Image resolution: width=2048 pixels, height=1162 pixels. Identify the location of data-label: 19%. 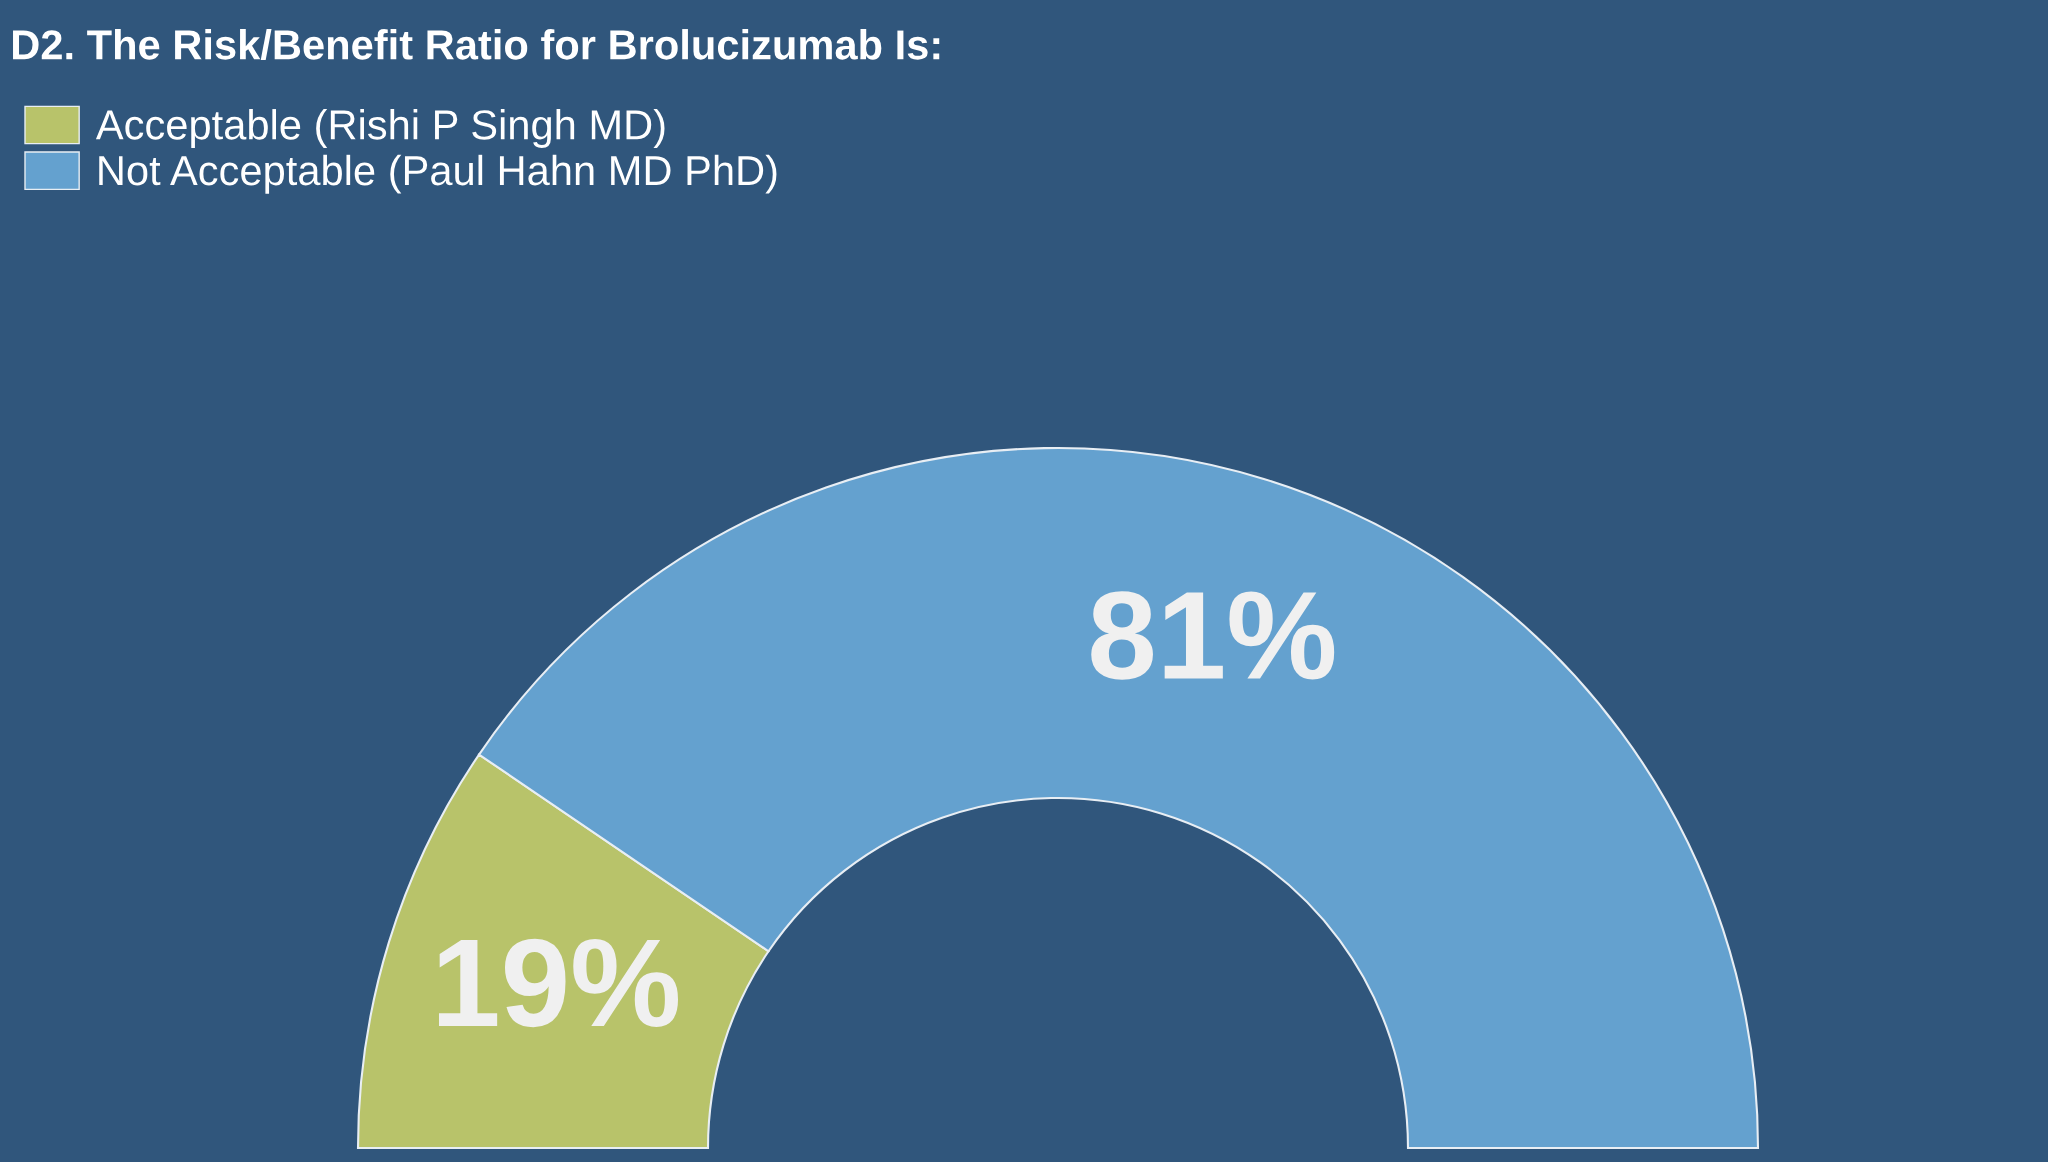
(558, 983).